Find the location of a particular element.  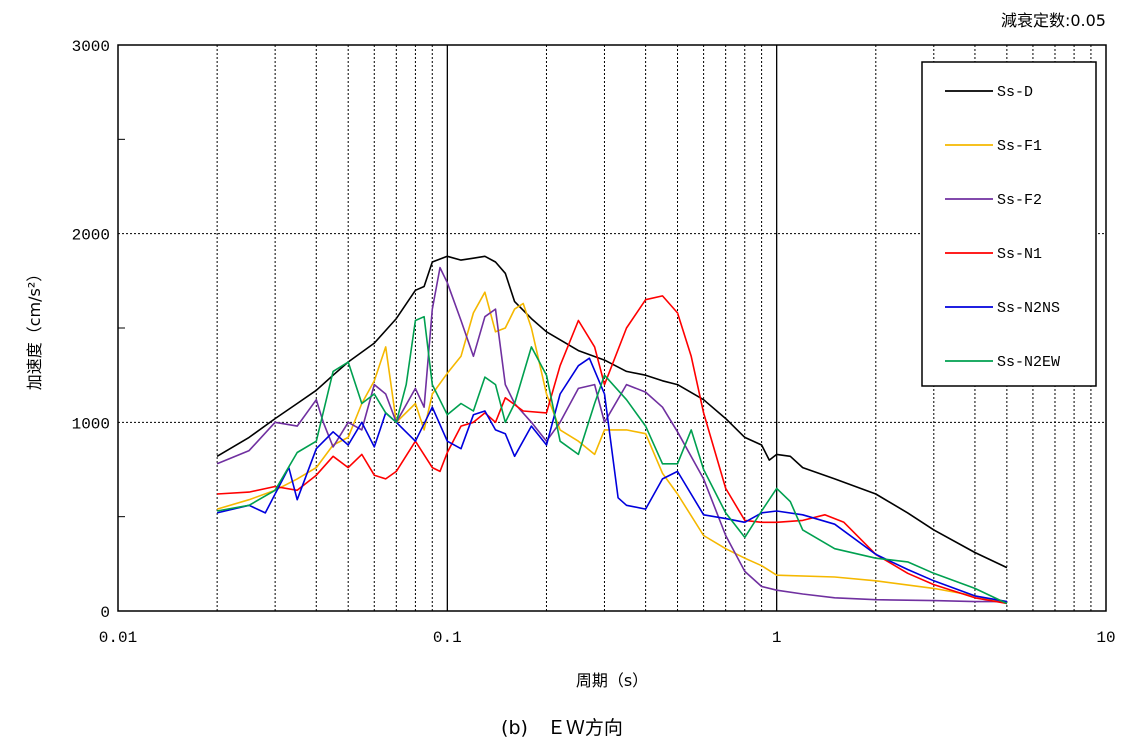

legend-label: Ss-N2NS is located at coordinates (1028, 308).